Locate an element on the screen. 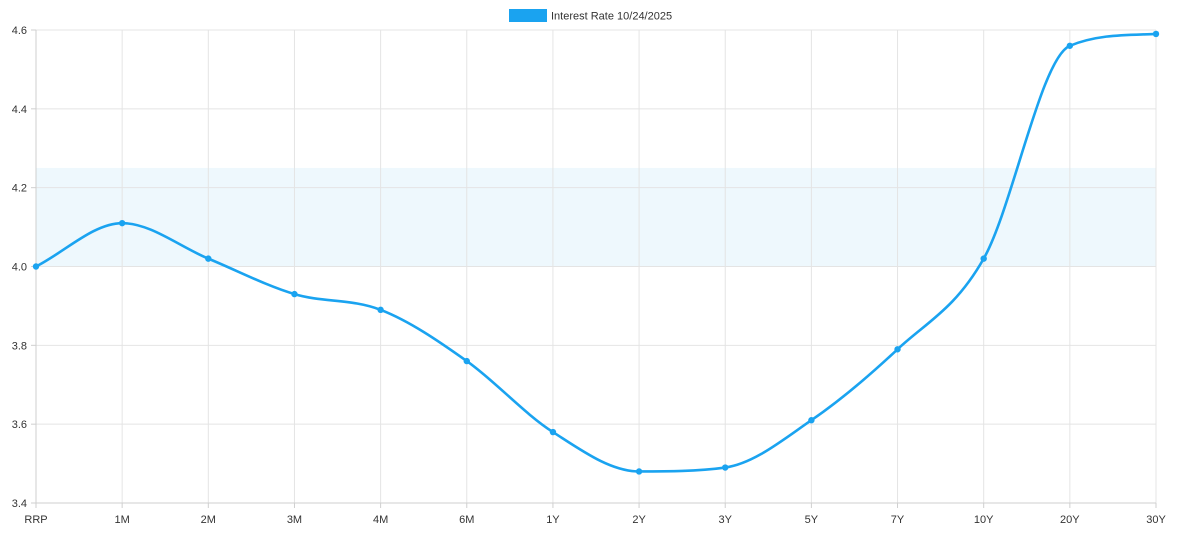 Image resolution: width=1199 pixels, height=541 pixels. data-point-6m is located at coordinates (466, 361).